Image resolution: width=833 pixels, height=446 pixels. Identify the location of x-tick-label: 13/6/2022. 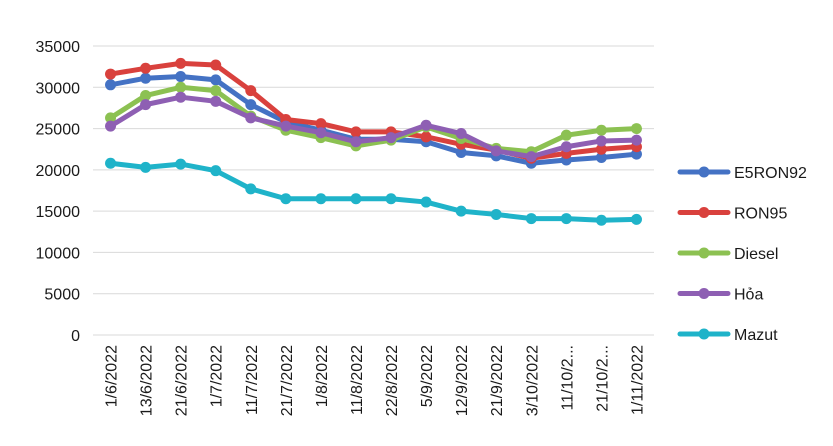
(147, 380).